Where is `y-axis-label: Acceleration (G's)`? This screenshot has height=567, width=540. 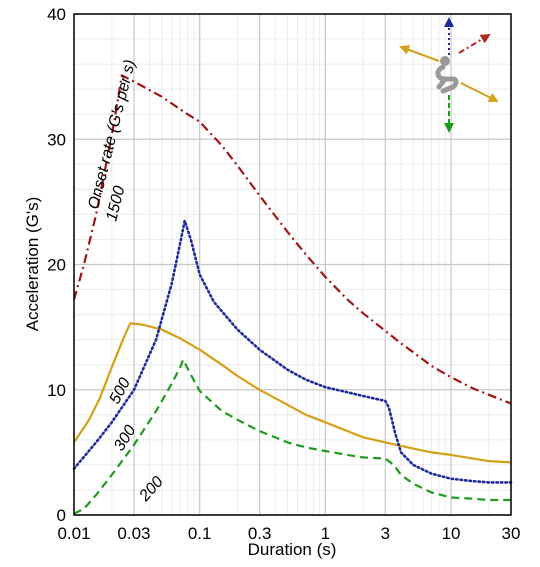 y-axis-label: Acceleration (G's) is located at coordinates (32, 264).